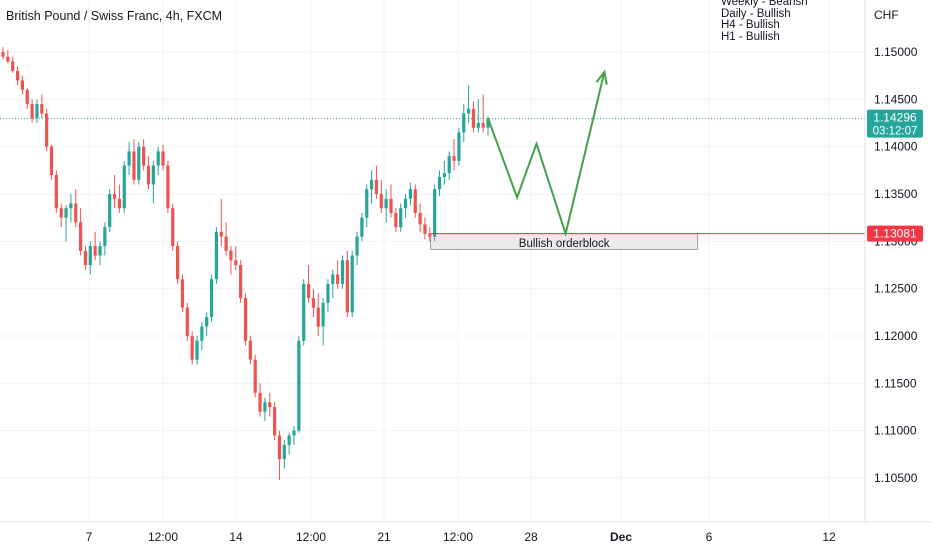 This screenshot has height=555, width=932. What do you see at coordinates (896, 289) in the screenshot?
I see `y-tick-label: 1.12500` at bounding box center [896, 289].